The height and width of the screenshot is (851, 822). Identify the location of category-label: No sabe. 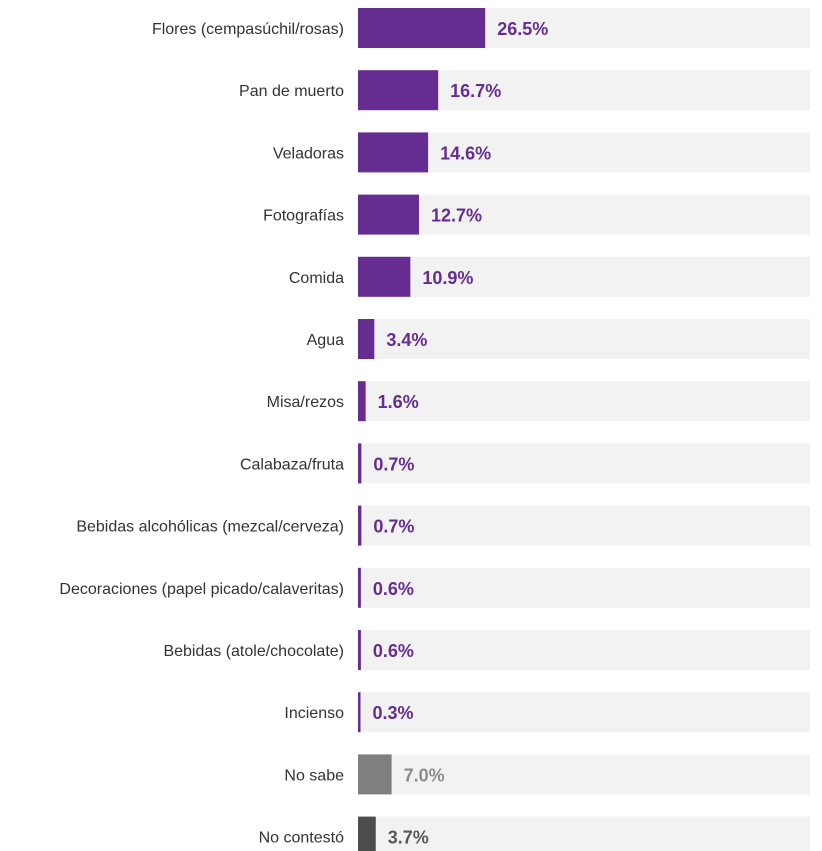
(314, 775).